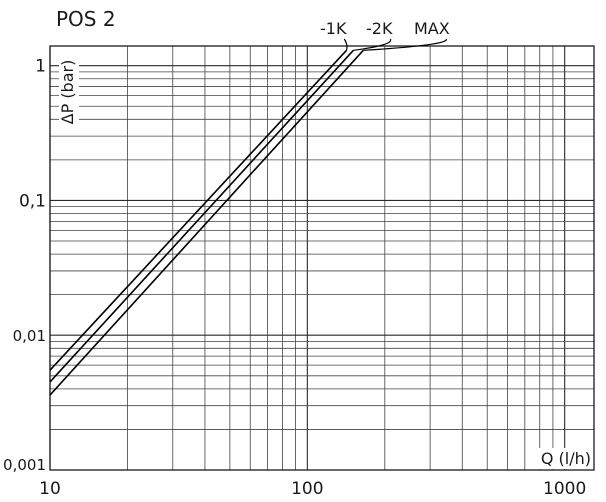  Describe the element at coordinates (40, 67) in the screenshot. I see `y-tick-label: 1` at that location.